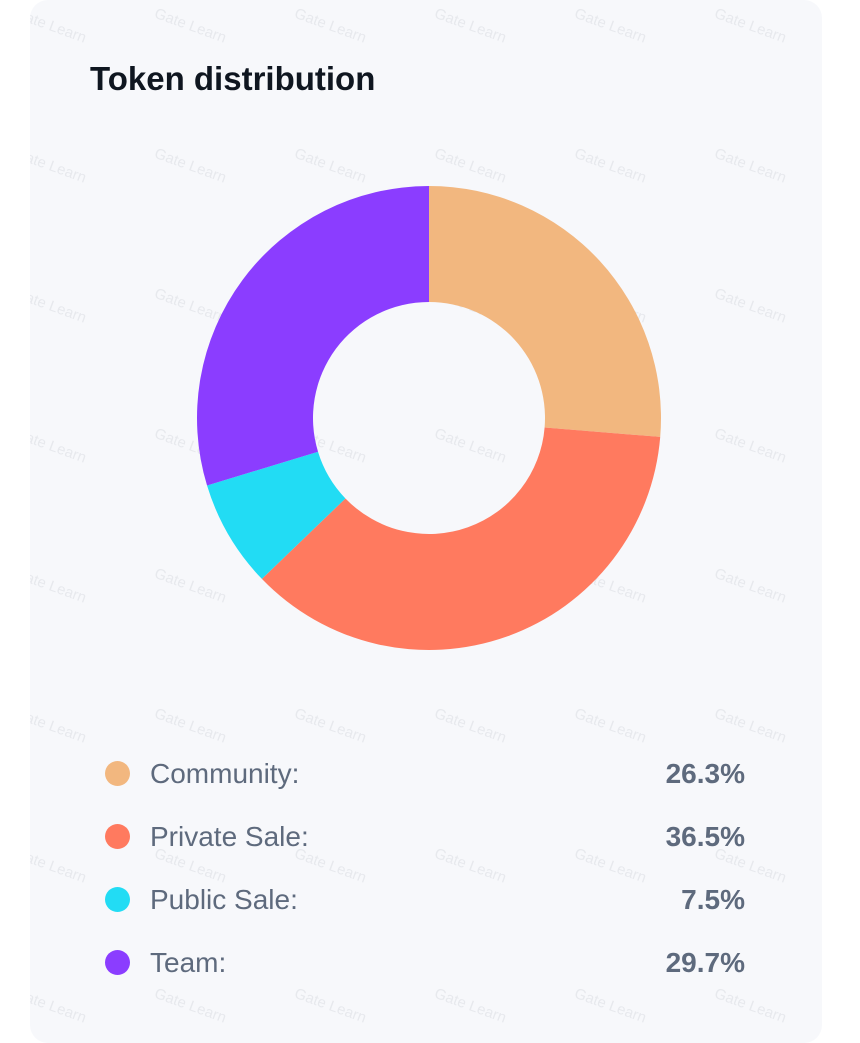  Describe the element at coordinates (224, 899) in the screenshot. I see `legend-label: Public Sale:` at that location.